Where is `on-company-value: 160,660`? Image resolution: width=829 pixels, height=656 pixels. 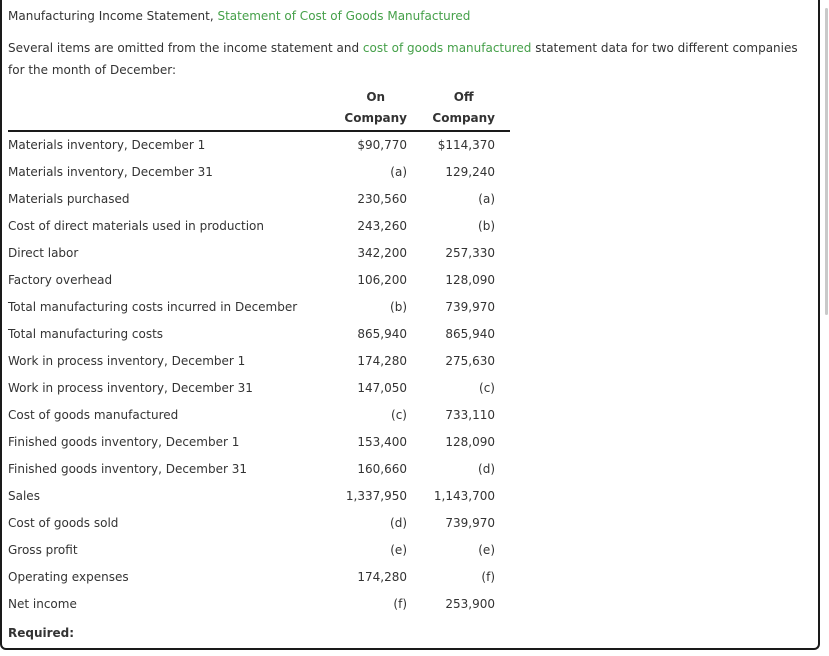
on-company-value: 160,660 is located at coordinates (382, 469).